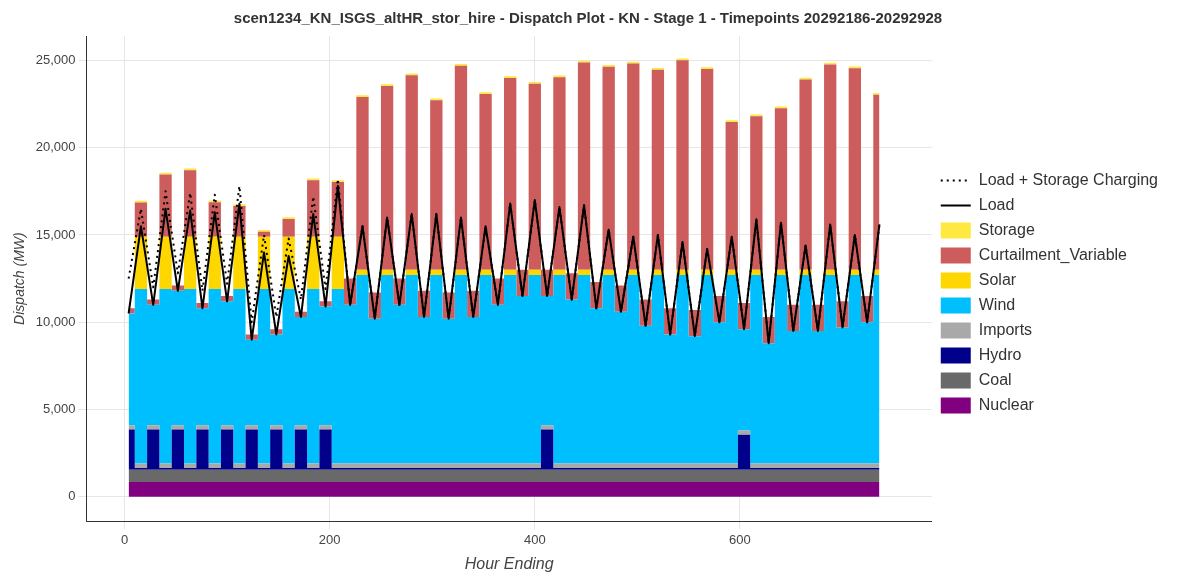  Describe the element at coordinates (534, 539) in the screenshot. I see `x-tick-label: 400` at that location.